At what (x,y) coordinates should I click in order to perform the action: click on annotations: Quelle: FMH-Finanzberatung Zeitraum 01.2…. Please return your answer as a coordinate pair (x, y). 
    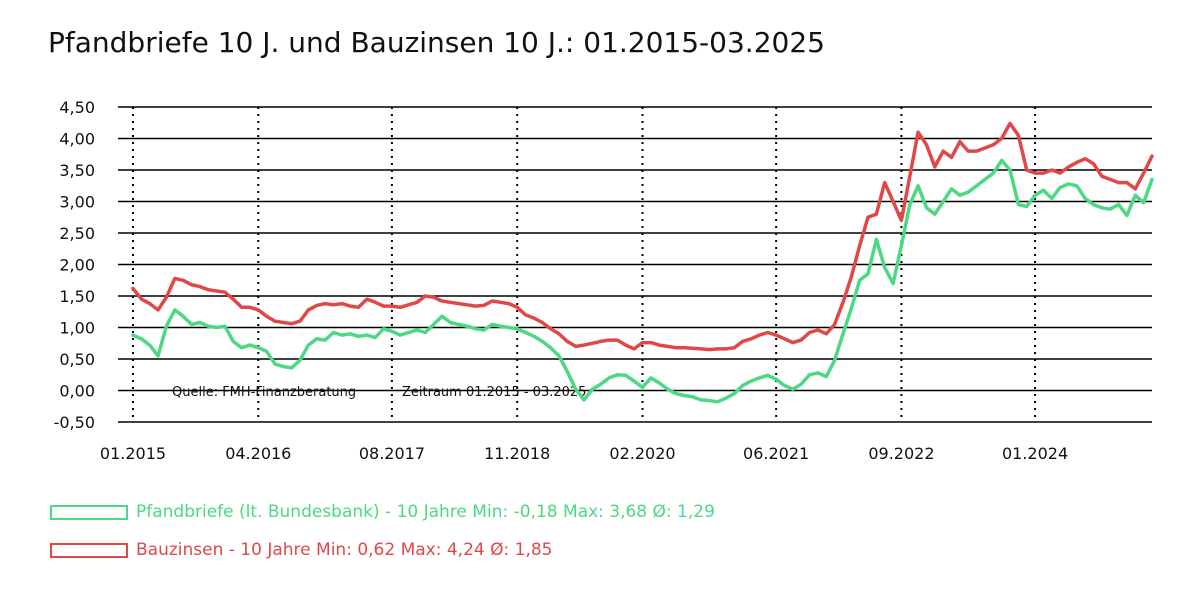
    Looking at the image, I should click on (379, 392).